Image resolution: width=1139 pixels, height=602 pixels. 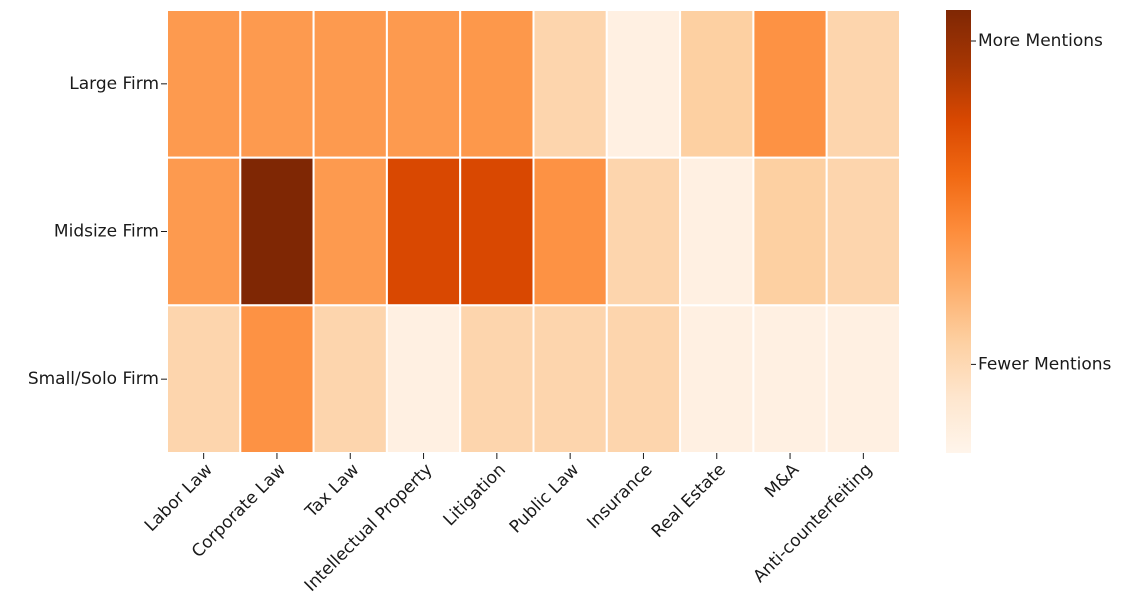 I want to click on heatmap-cell-large-firm-real-estate, so click(x=717, y=84).